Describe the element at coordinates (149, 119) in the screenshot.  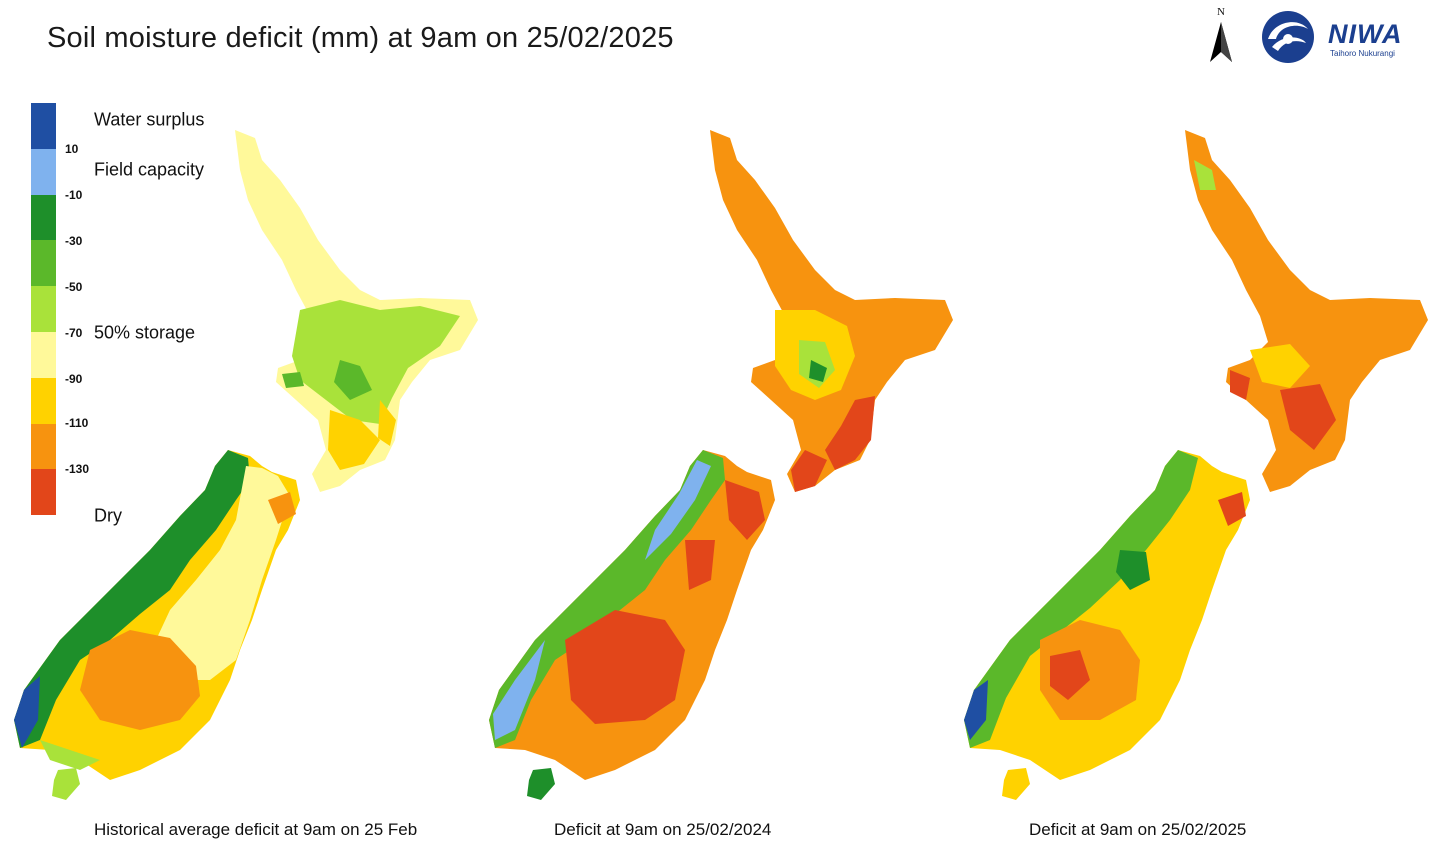
I see `legend-label-water-surplus: Water surplus` at that location.